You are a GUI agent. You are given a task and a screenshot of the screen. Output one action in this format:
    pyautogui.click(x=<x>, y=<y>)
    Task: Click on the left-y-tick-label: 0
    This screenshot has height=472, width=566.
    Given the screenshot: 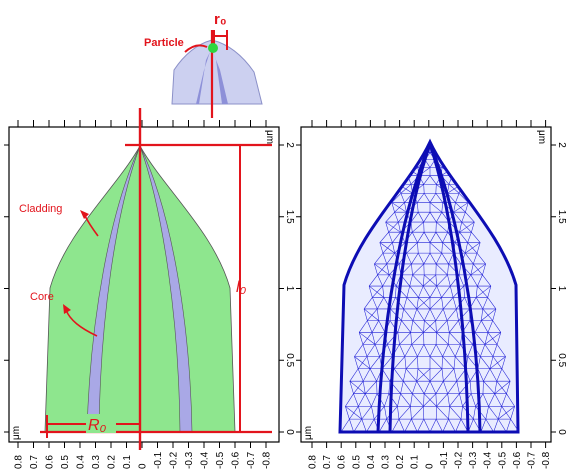 What is the action you would take?
    pyautogui.click(x=289, y=432)
    